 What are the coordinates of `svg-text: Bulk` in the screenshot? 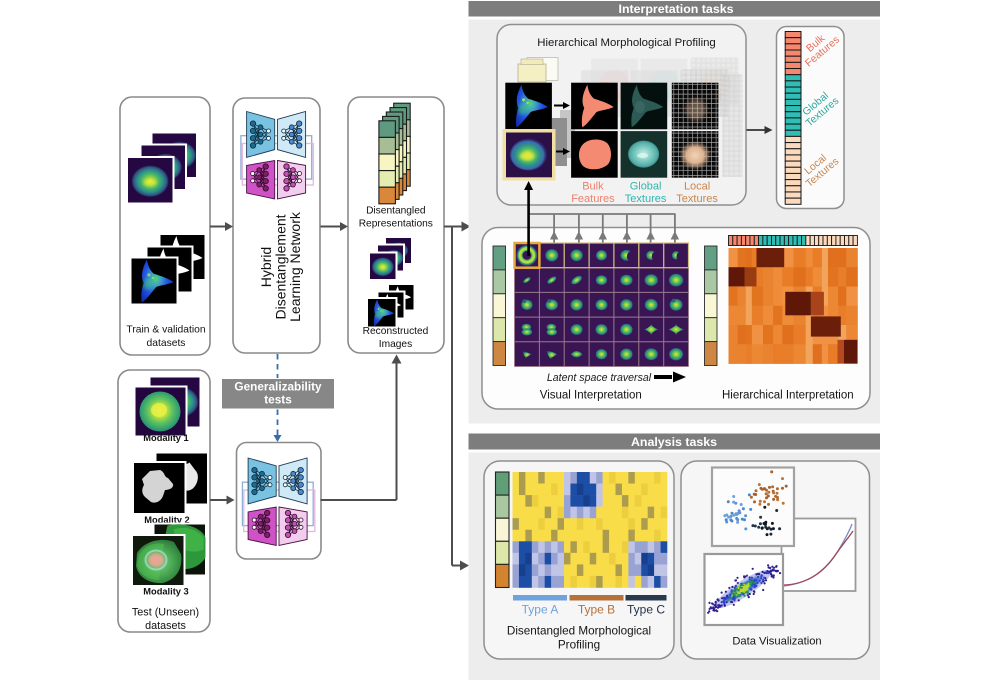 It's located at (593, 187).